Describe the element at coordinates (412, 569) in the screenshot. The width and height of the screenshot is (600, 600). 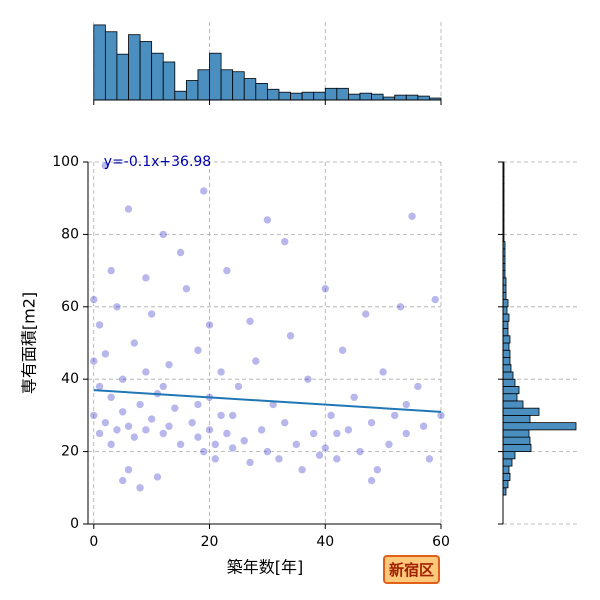
I see `ward-badge: 新宿区` at that location.